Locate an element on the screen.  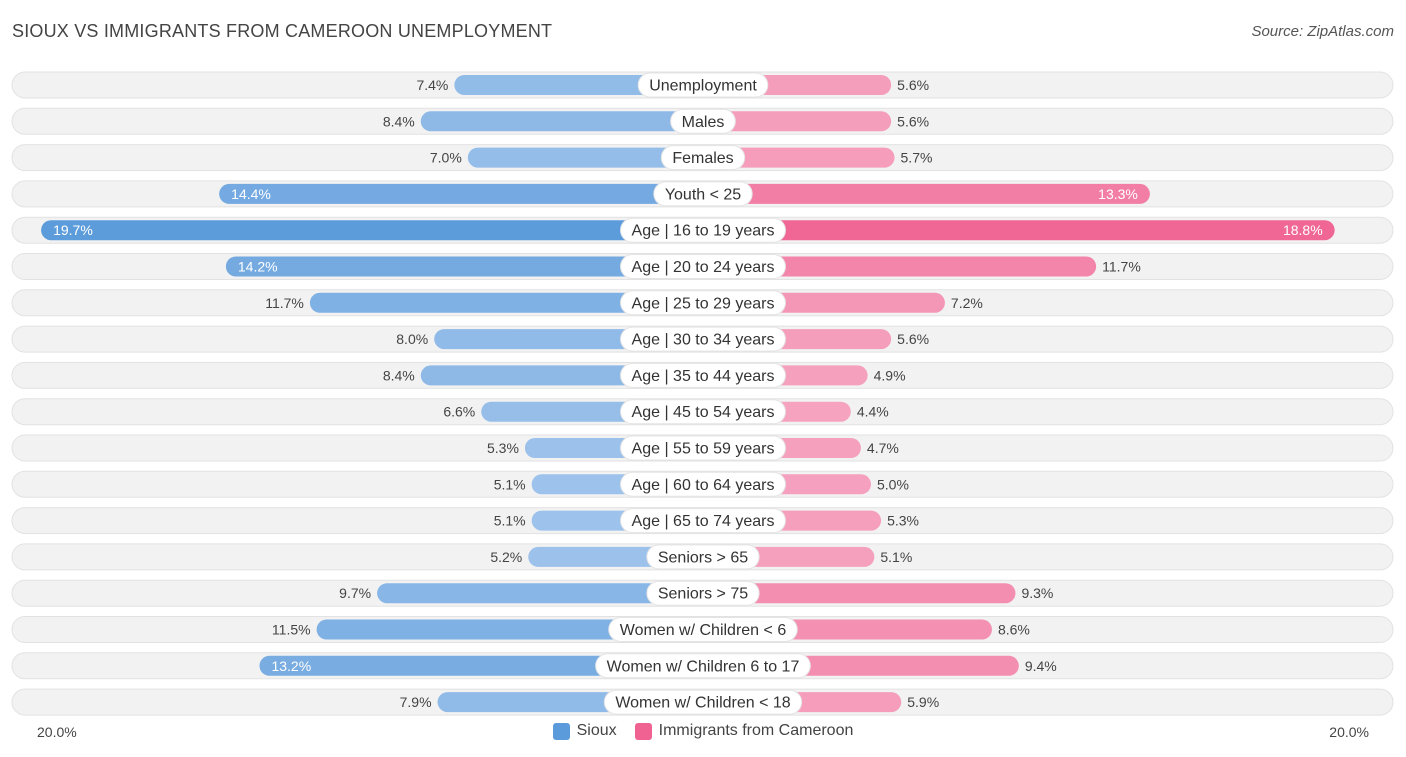
value-label-immigrants-from-cameroon: 18.8% is located at coordinates (1303, 230).